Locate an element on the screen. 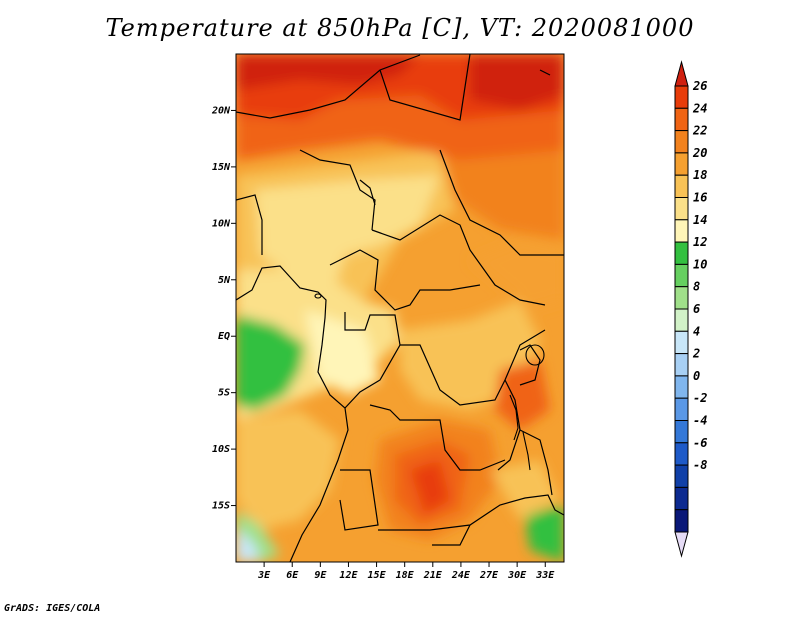 Image resolution: width=800 pixels, height=618 pixels. lon-tick-label: 3E is located at coordinates (264, 575).